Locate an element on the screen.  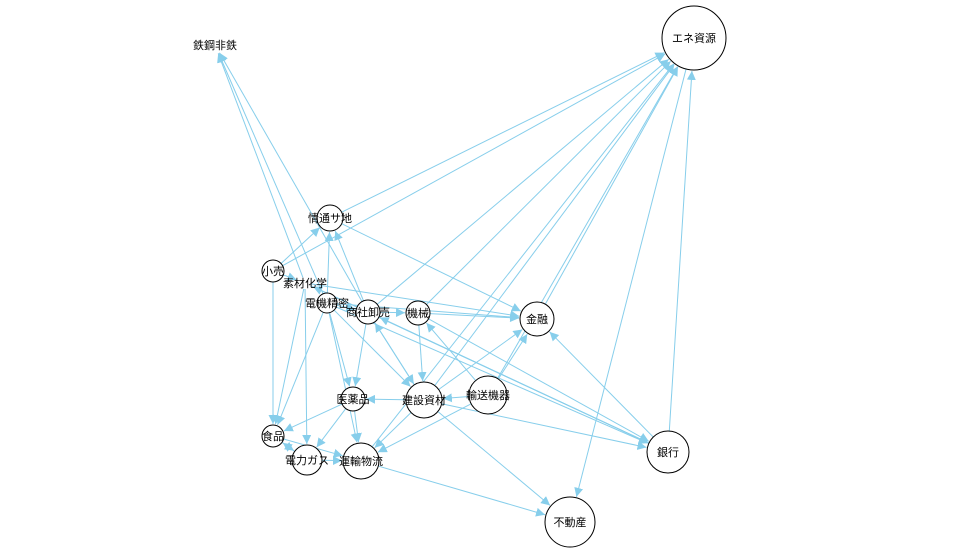
node: 情通サ地 is located at coordinates (330, 218).